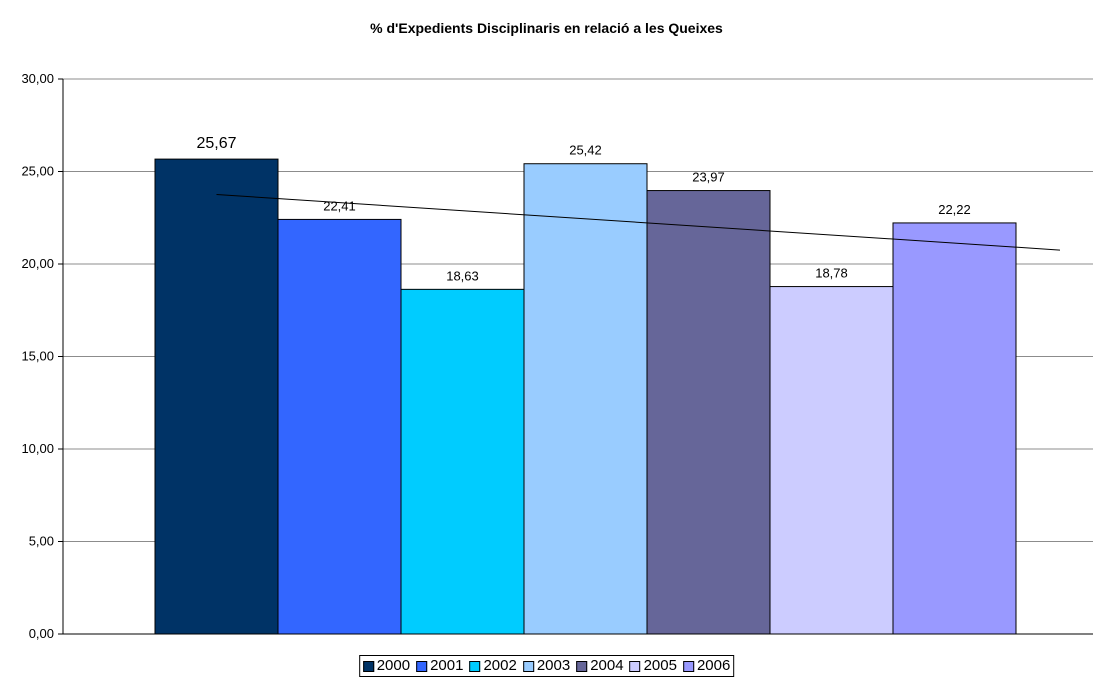 The height and width of the screenshot is (684, 1093). What do you see at coordinates (393, 665) in the screenshot?
I see `legend-label: 2000` at bounding box center [393, 665].